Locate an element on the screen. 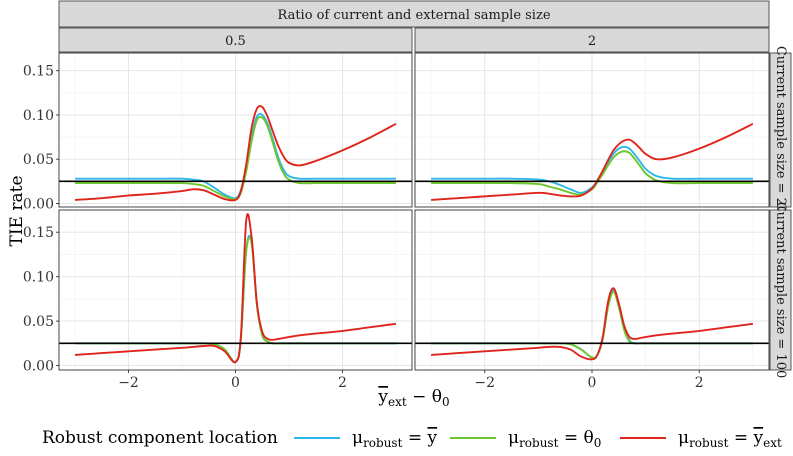  x-axis-title-minus: − θ is located at coordinates (424, 397).